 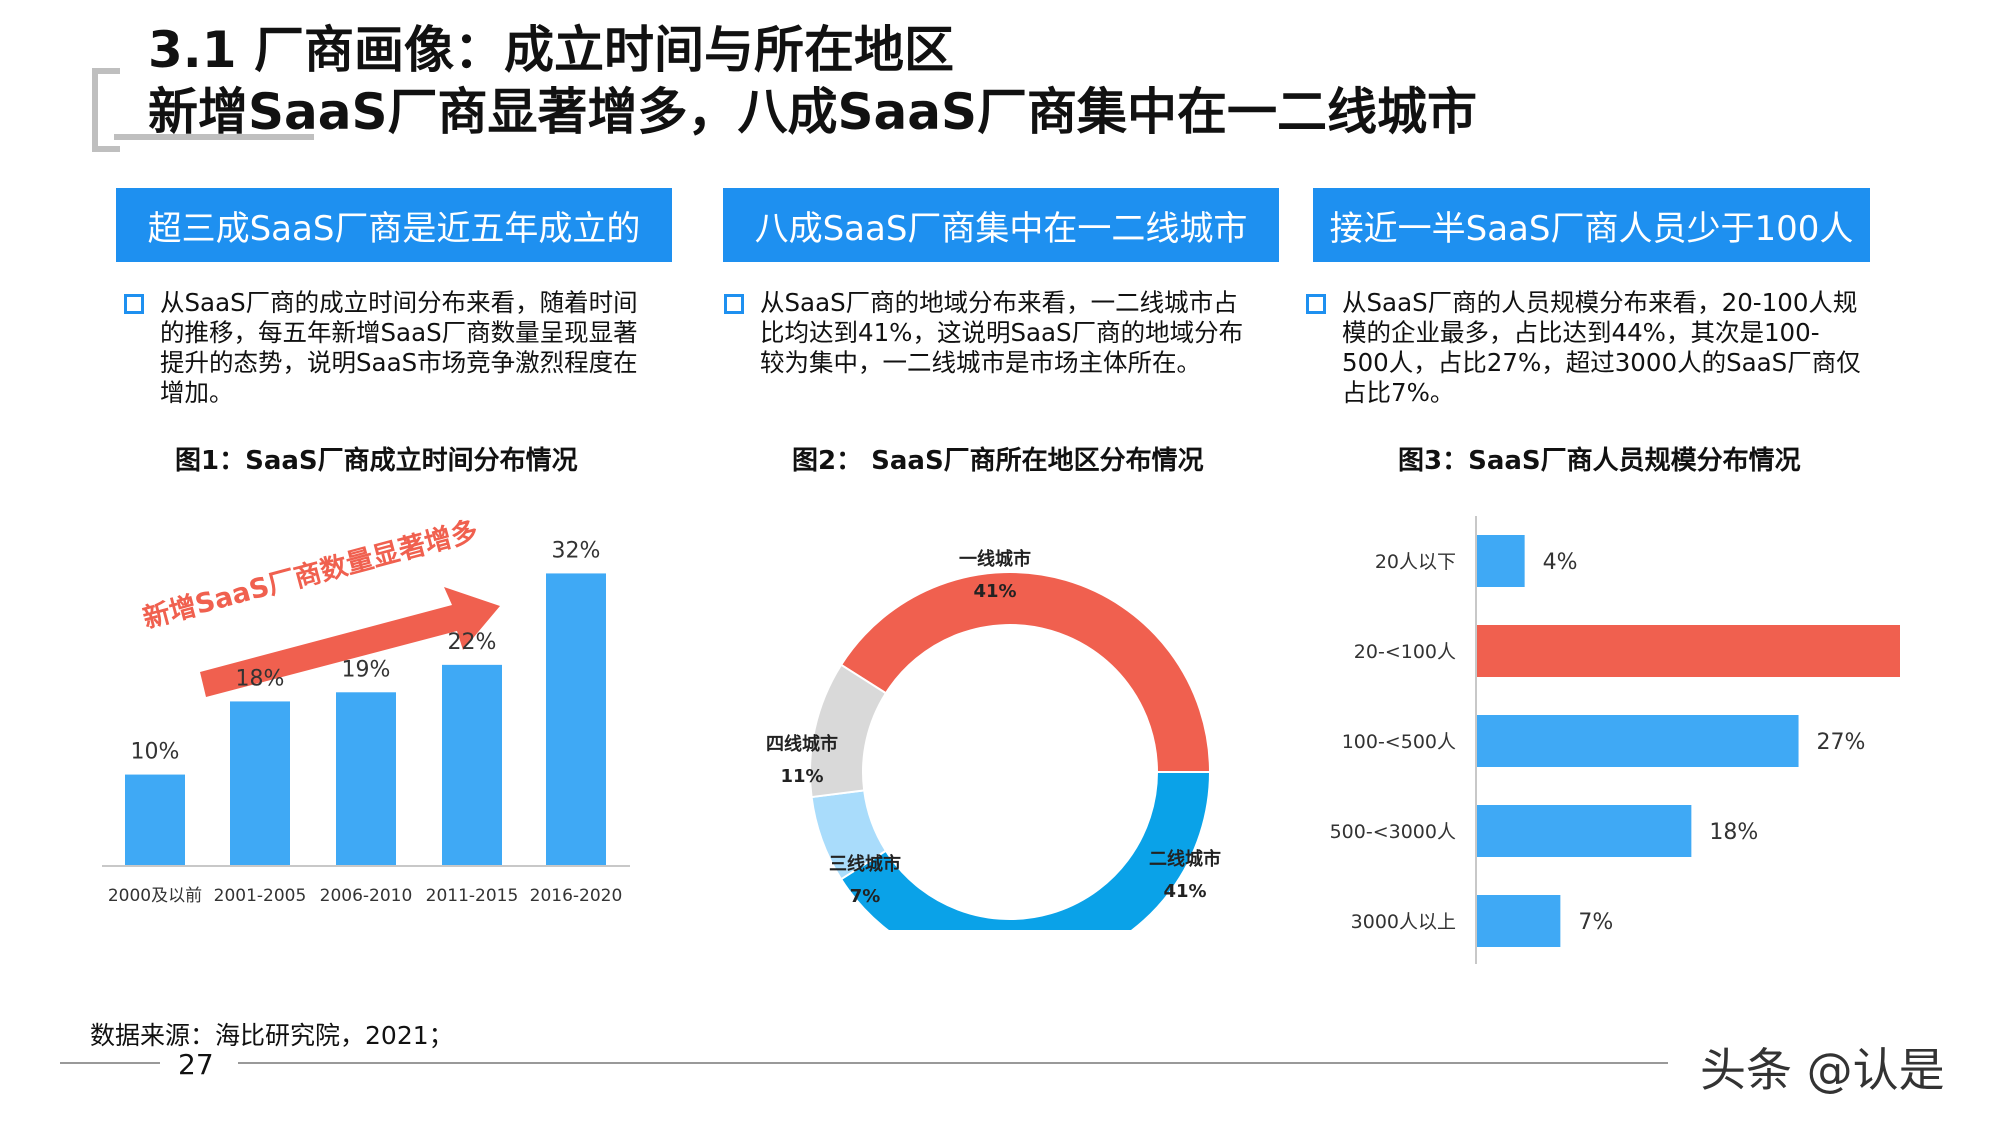 What do you see at coordinates (472, 642) in the screenshot?
I see `bar-value-label: 22%` at bounding box center [472, 642].